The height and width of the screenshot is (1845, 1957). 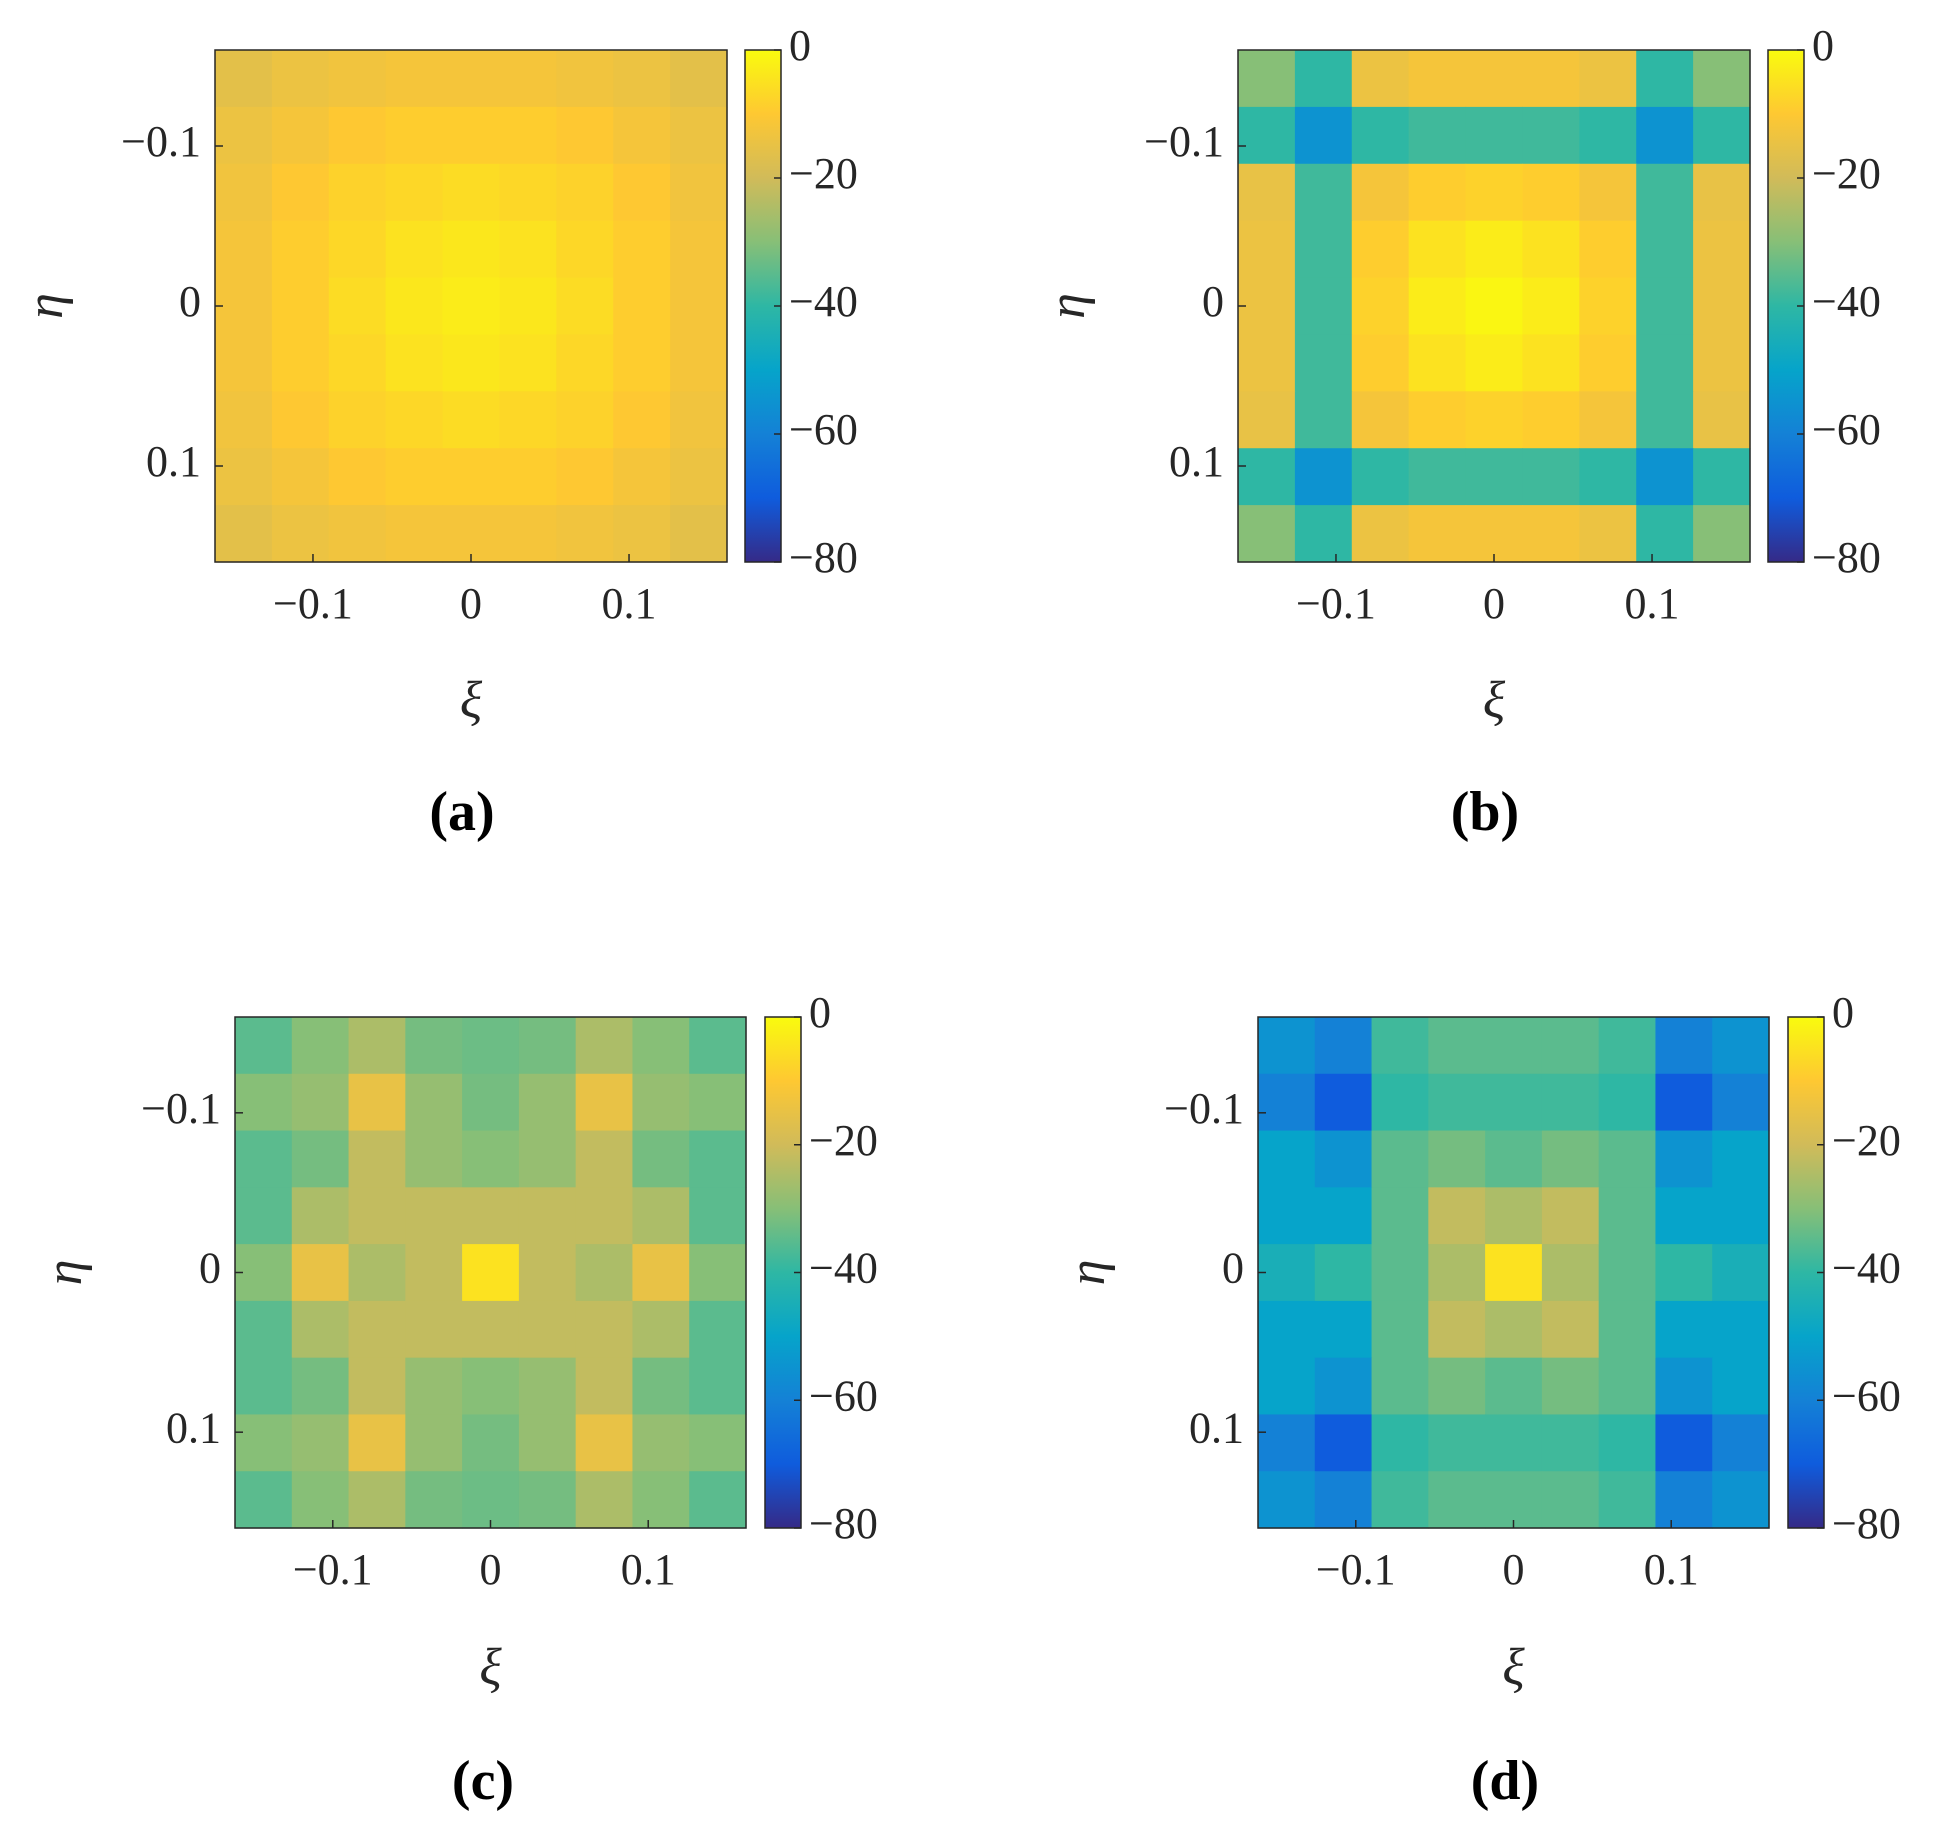 What do you see at coordinates (800, 45) in the screenshot?
I see `colorbar-tick-label: 0` at bounding box center [800, 45].